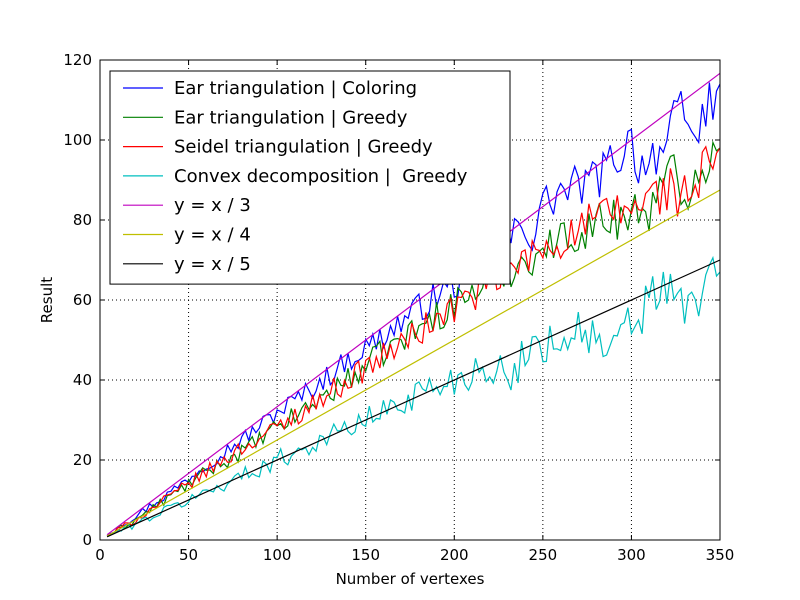  I want to click on y-tick-label: 120, so click(77, 60).